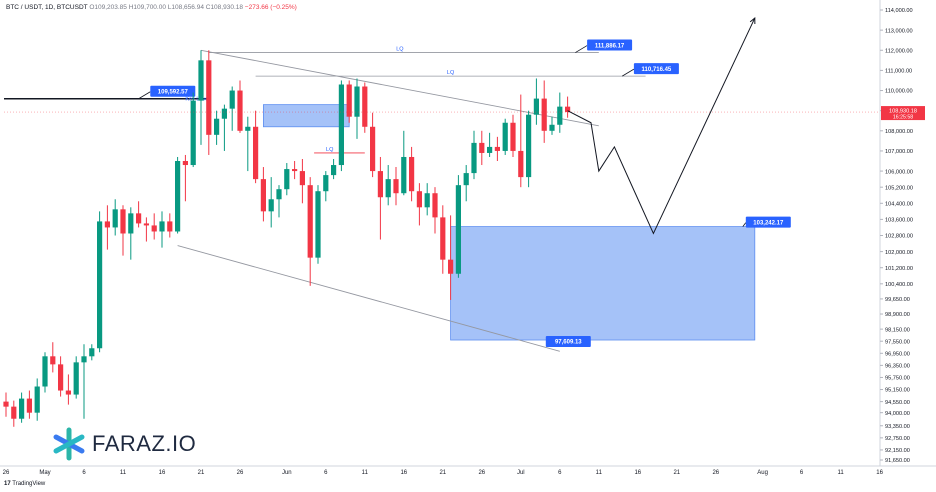 The width and height of the screenshot is (936, 492). I want to click on y-tick-label: 96,950.00, so click(897, 354).